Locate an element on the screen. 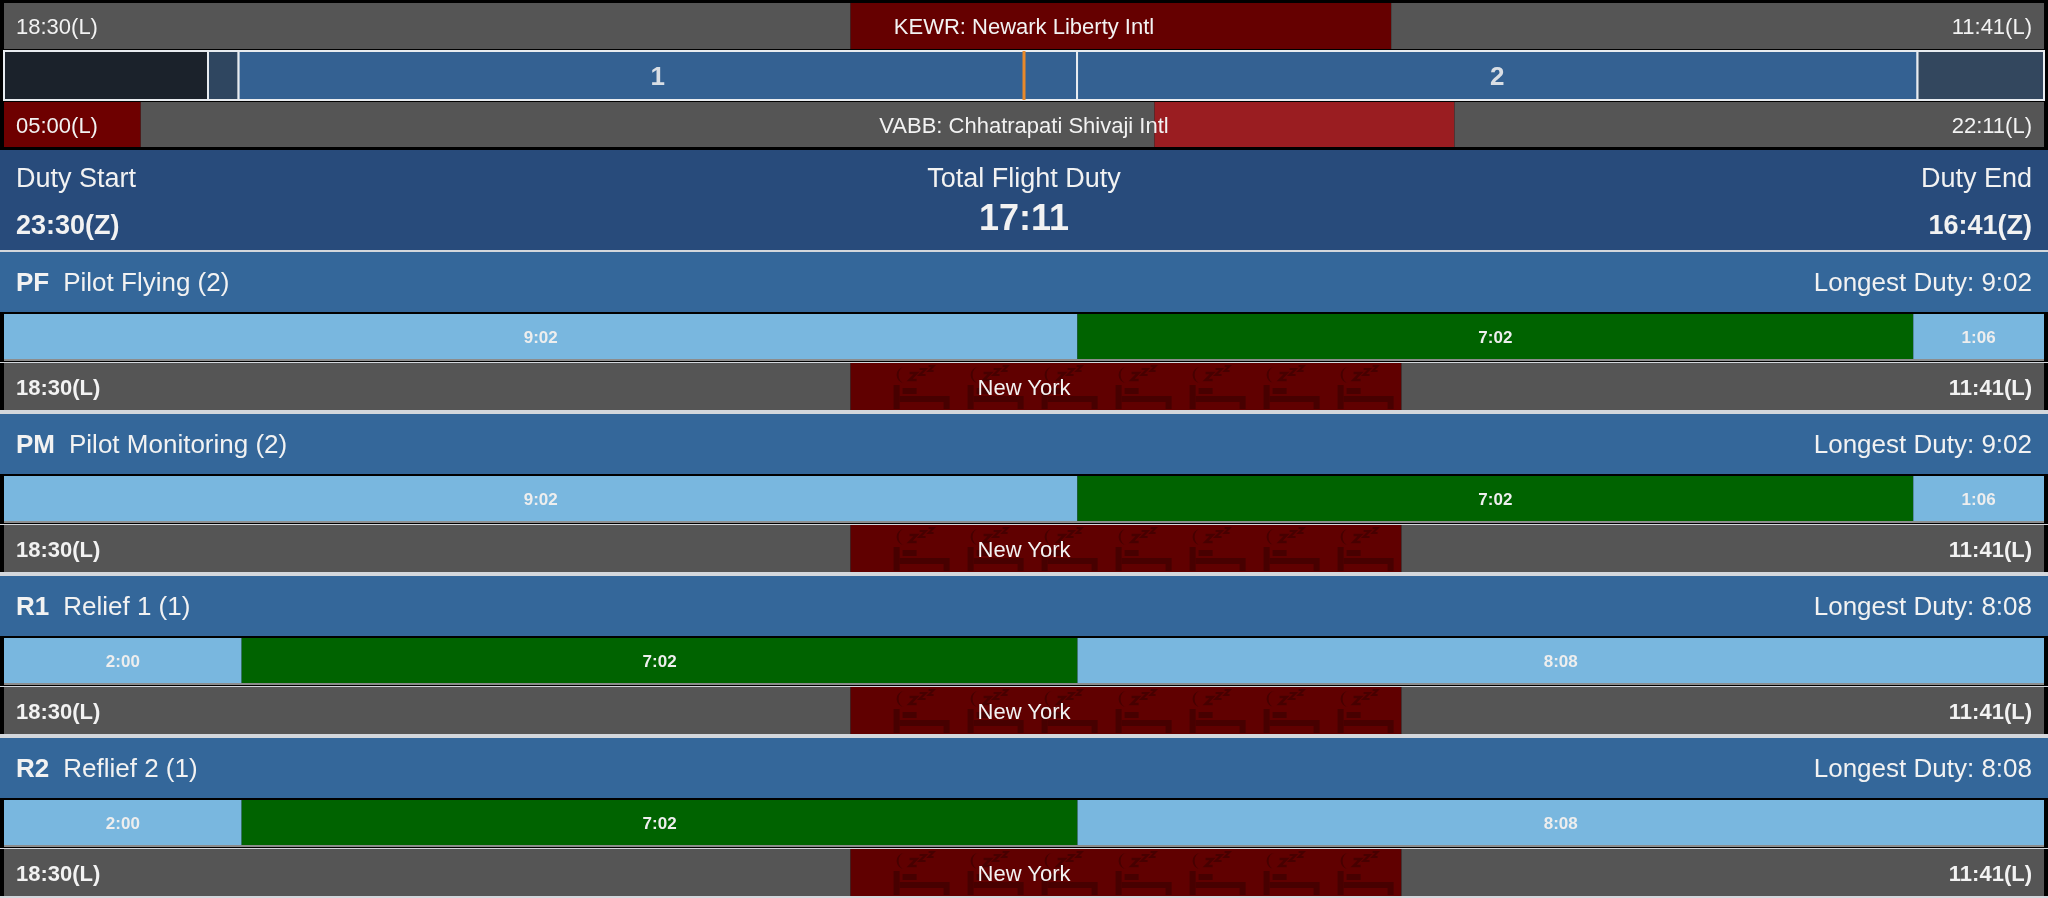 The height and width of the screenshot is (898, 2048). text: Total Flight Duty is located at coordinates (1024, 178).